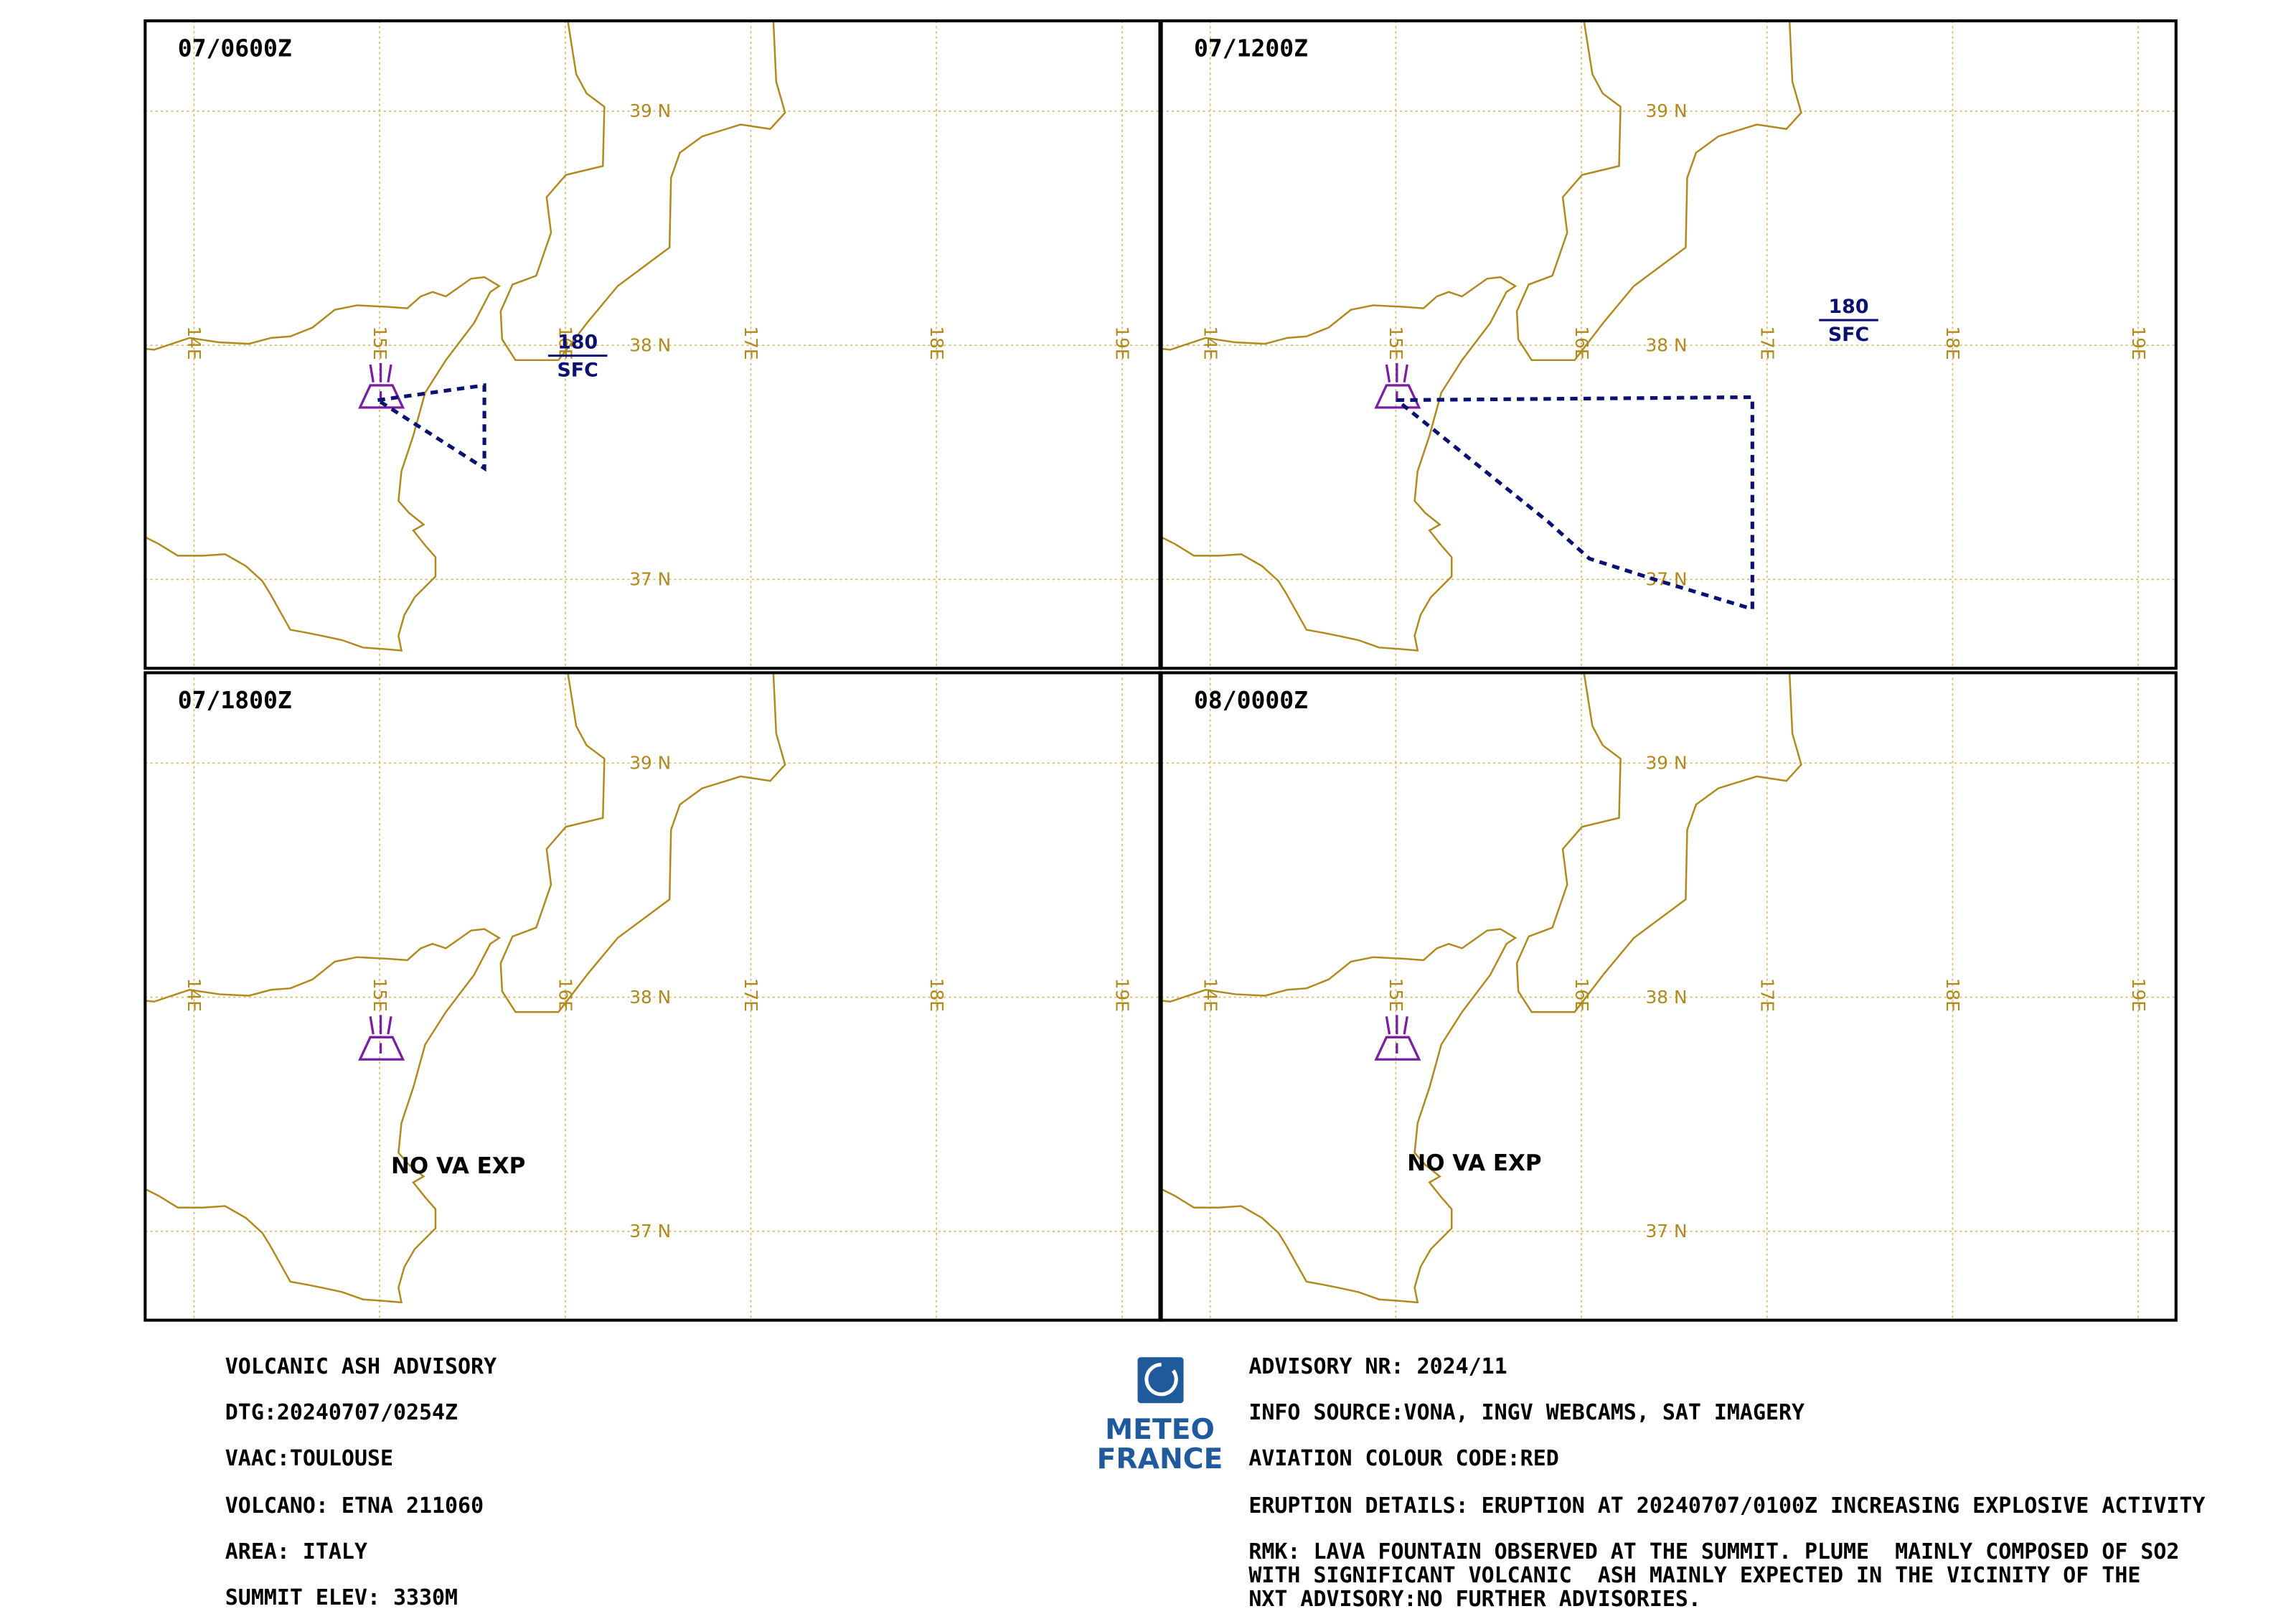 The height and width of the screenshot is (1624, 2296). Describe the element at coordinates (1378, 1366) in the screenshot. I see `advisory-field: ADVISORY NR: 2024/11` at that location.